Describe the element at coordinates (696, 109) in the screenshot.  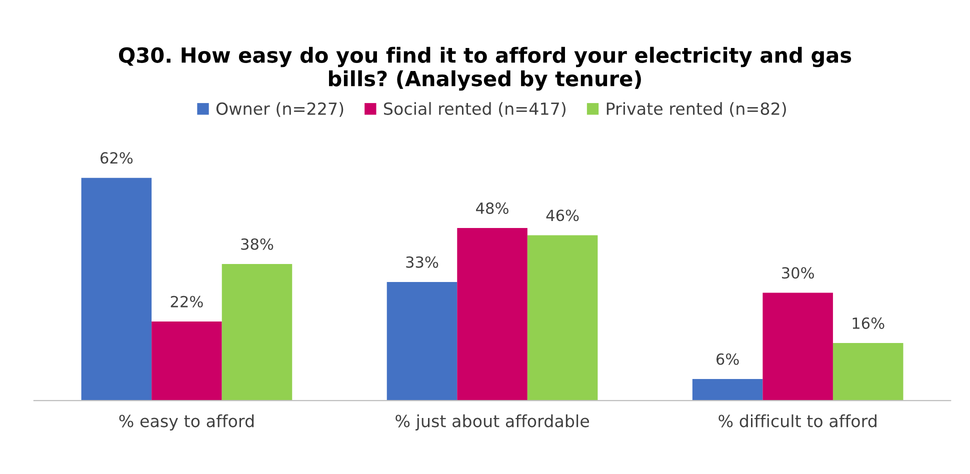
I see `legend-label: Private rented (n=82)` at that location.